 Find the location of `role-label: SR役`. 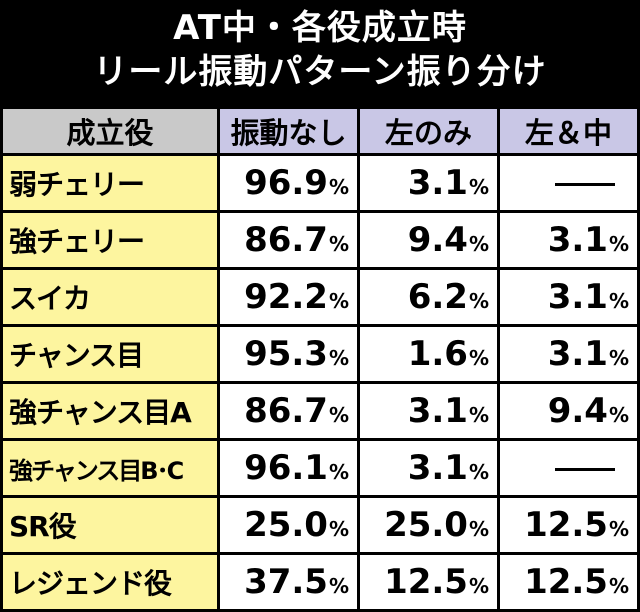

role-label: SR役 is located at coordinates (110, 525).